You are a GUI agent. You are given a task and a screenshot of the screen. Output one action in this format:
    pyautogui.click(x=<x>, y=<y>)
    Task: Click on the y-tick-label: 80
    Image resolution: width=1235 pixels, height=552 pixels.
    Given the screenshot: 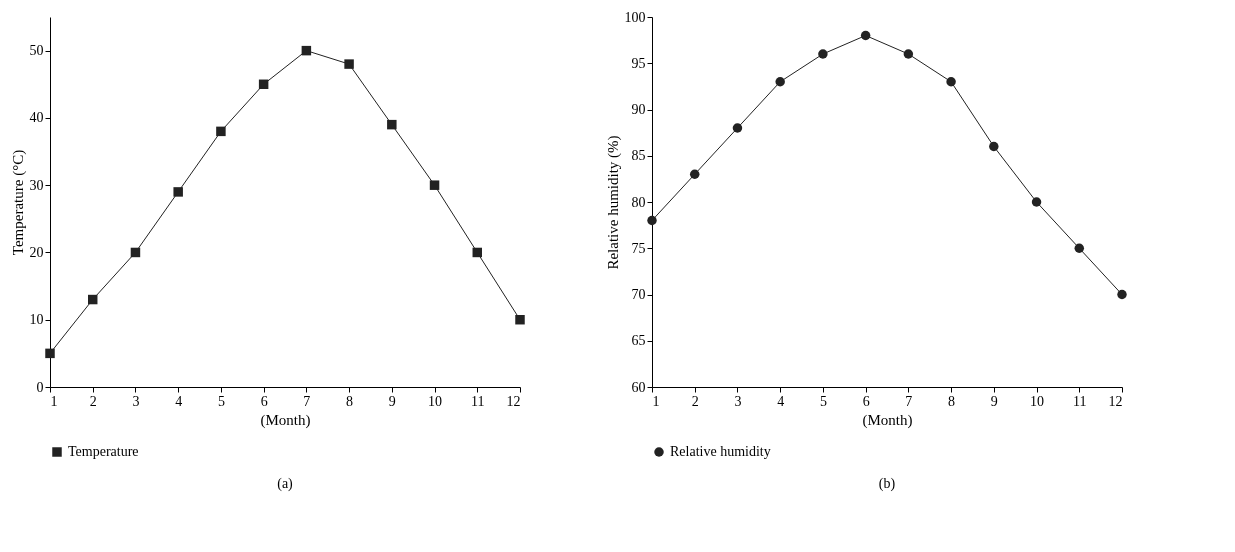 What is the action you would take?
    pyautogui.click(x=638, y=202)
    